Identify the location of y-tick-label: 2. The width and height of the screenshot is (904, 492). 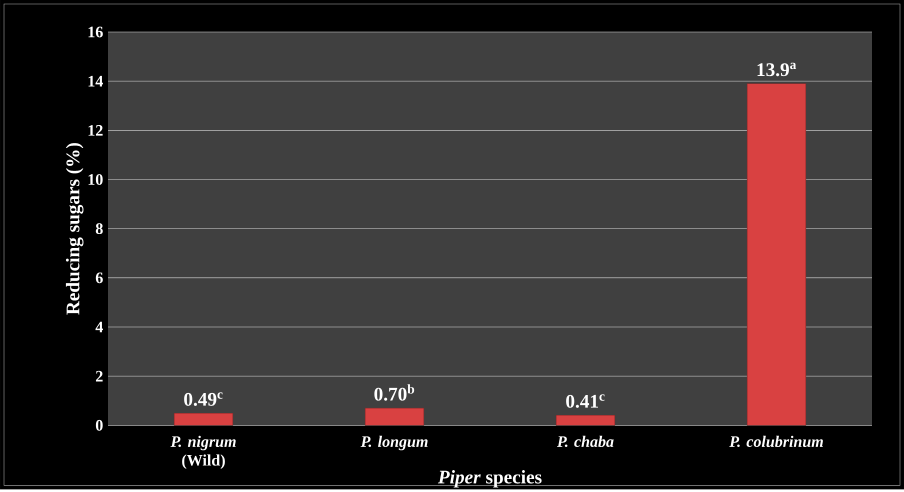
(99, 376).